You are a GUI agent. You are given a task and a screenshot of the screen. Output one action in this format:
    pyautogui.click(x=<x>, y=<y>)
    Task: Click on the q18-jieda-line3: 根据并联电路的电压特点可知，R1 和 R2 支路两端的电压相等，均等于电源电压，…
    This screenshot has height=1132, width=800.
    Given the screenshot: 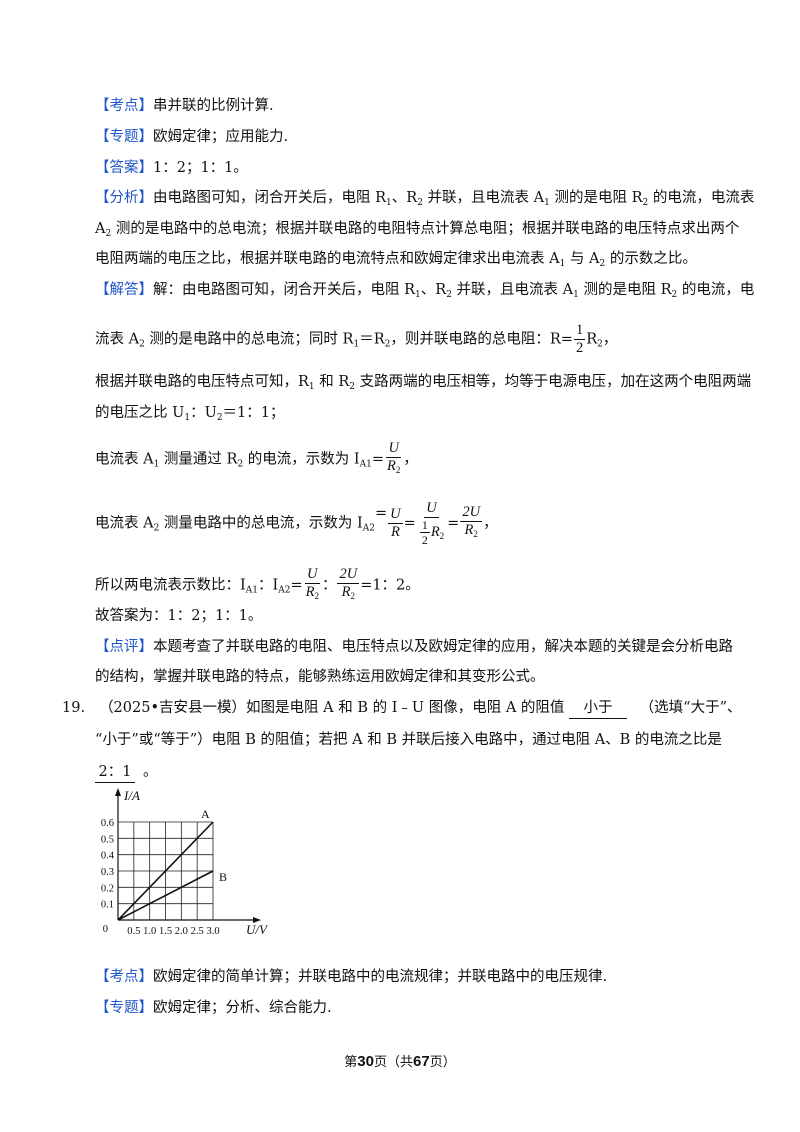 What is the action you would take?
    pyautogui.click(x=423, y=383)
    